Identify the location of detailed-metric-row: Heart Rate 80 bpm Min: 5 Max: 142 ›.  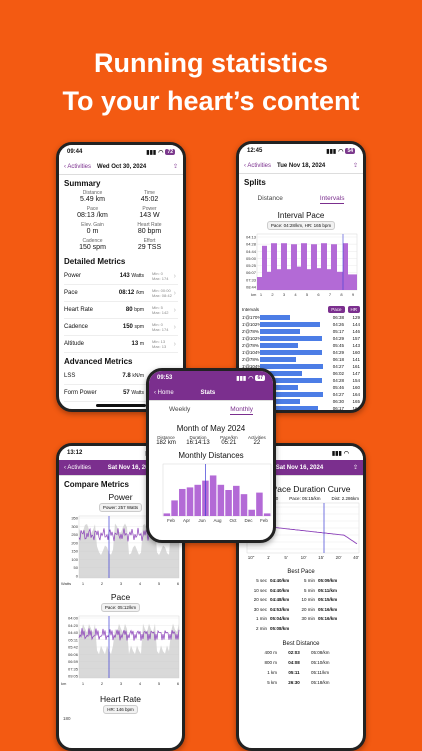
(121, 310).